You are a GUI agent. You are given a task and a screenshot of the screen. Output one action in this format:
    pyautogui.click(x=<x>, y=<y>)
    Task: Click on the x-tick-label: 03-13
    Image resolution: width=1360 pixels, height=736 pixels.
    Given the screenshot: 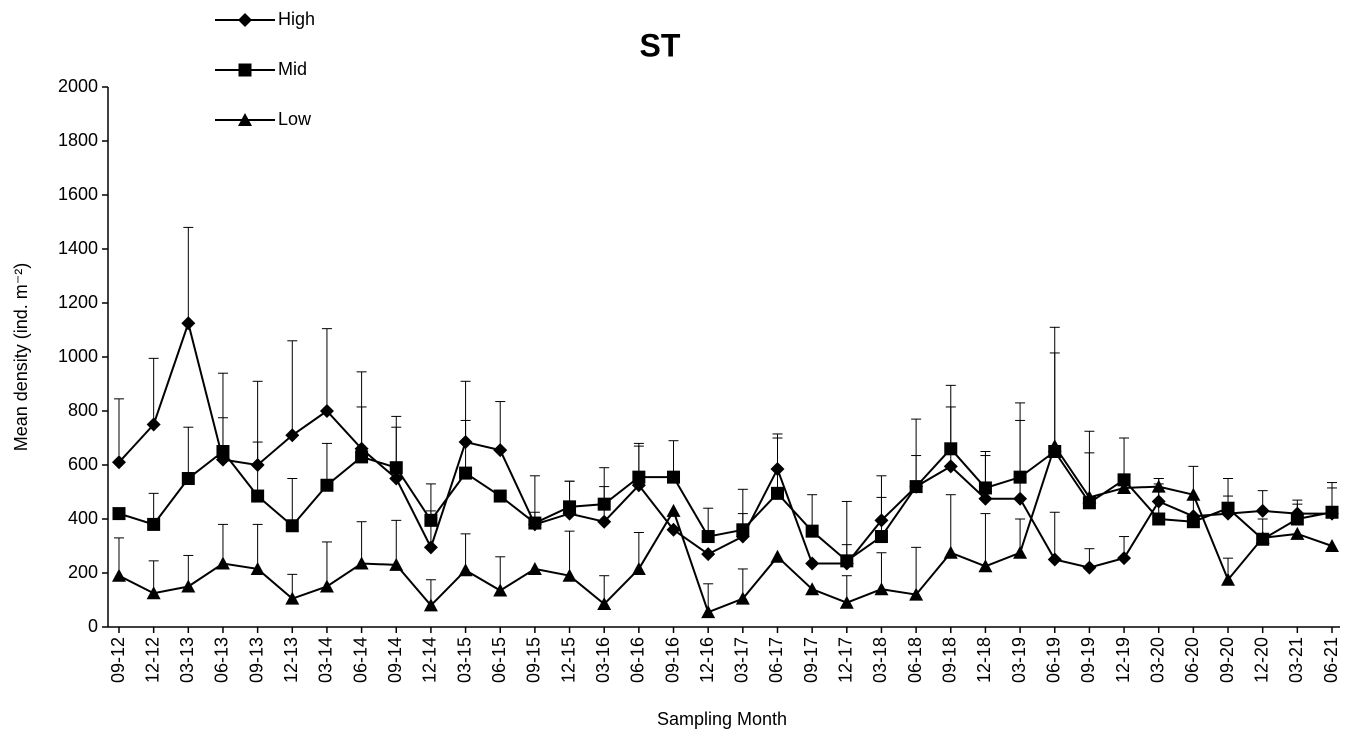 What is the action you would take?
    pyautogui.click(x=187, y=660)
    